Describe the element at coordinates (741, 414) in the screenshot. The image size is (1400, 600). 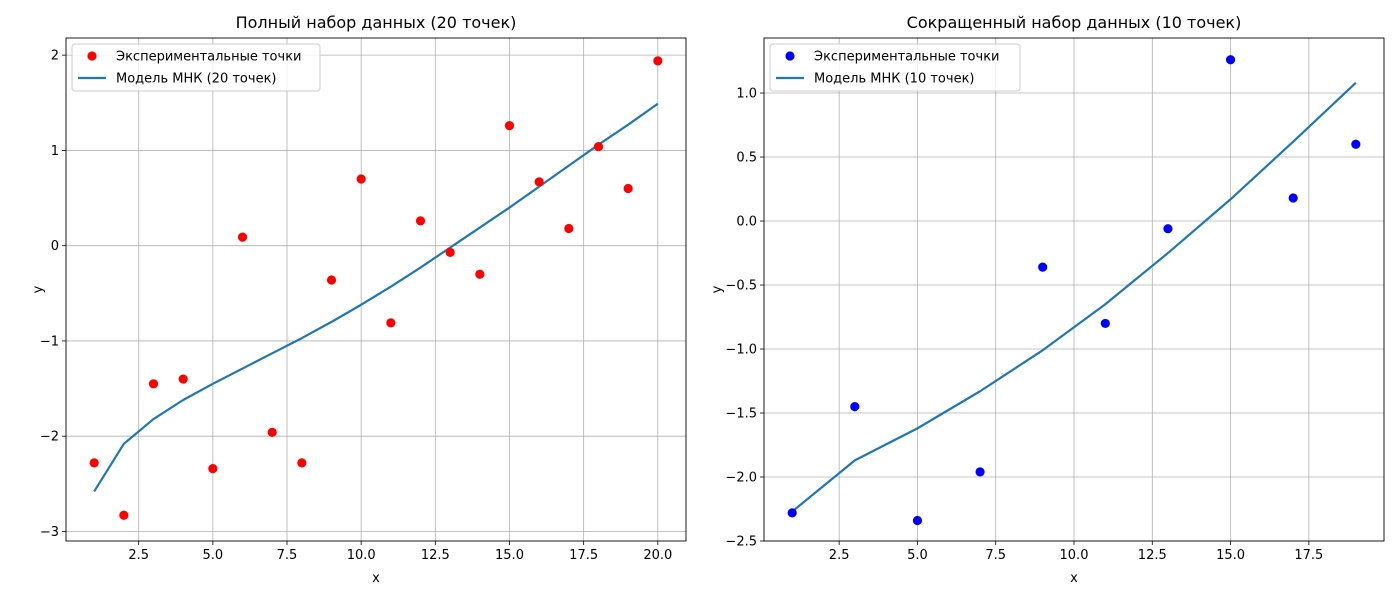
I see `y-tick-label: −1.5` at that location.